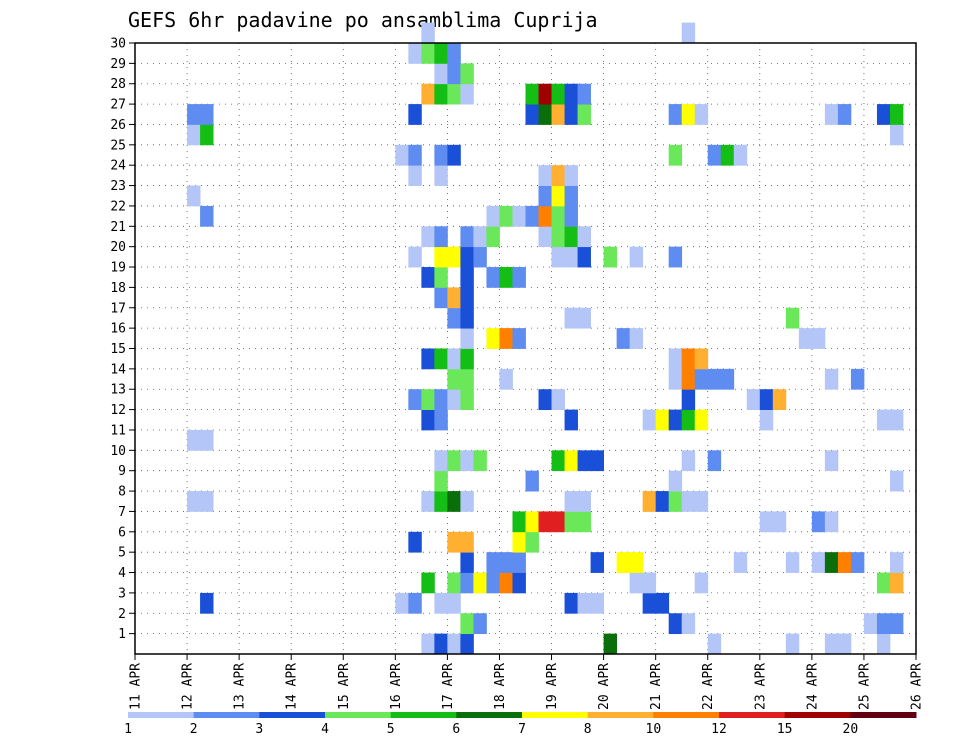 The height and width of the screenshot is (742, 960). I want to click on x-tick-label: 13 APR, so click(240, 686).